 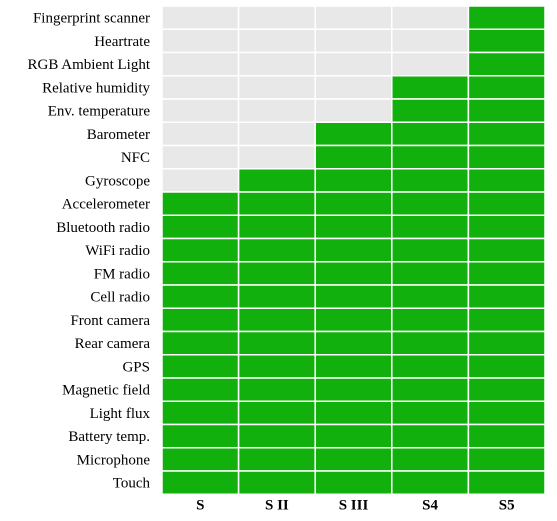 What do you see at coordinates (200, 203) in the screenshot?
I see `cell-accelerometer-s` at bounding box center [200, 203].